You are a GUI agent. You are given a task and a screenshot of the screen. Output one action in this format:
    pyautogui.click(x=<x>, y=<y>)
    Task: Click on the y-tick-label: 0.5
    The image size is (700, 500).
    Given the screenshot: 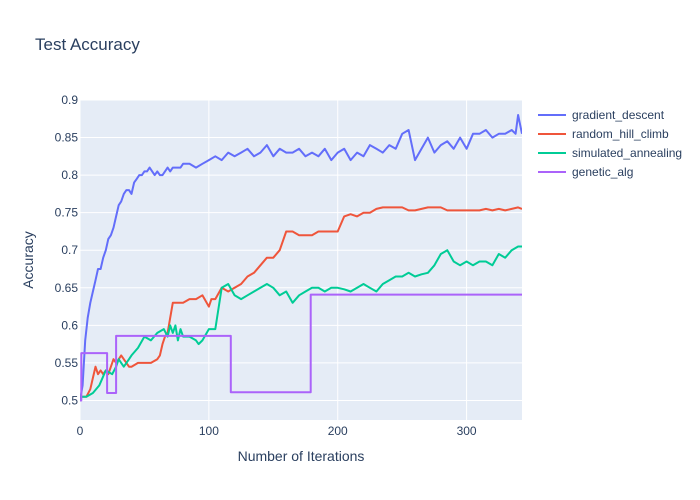 What is the action you would take?
    pyautogui.click(x=69, y=400)
    